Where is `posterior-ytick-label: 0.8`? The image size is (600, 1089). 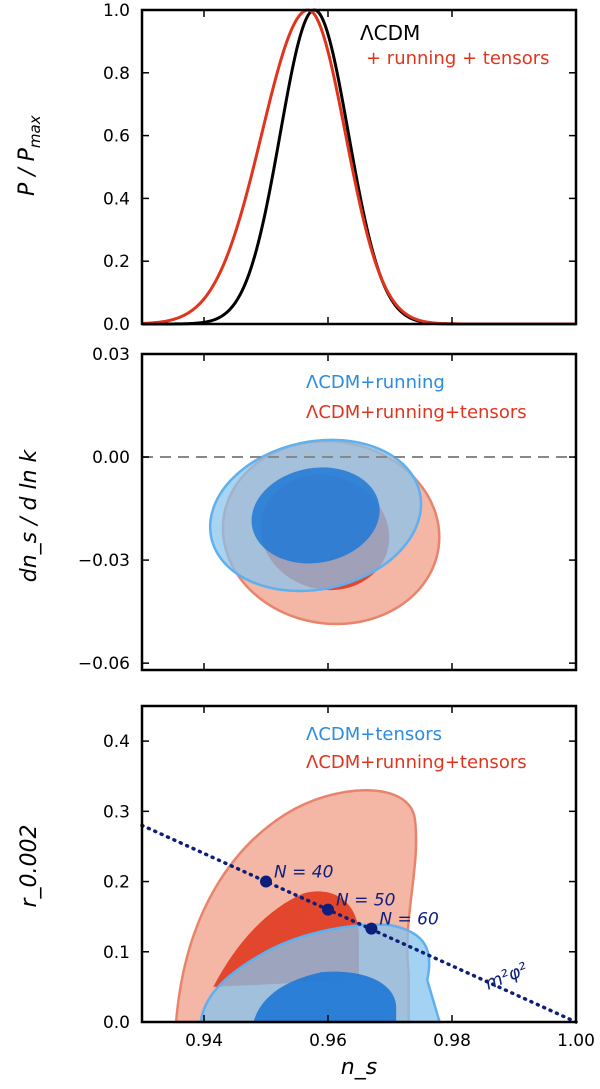 posterior-ytick-label: 0.8 is located at coordinates (116, 74).